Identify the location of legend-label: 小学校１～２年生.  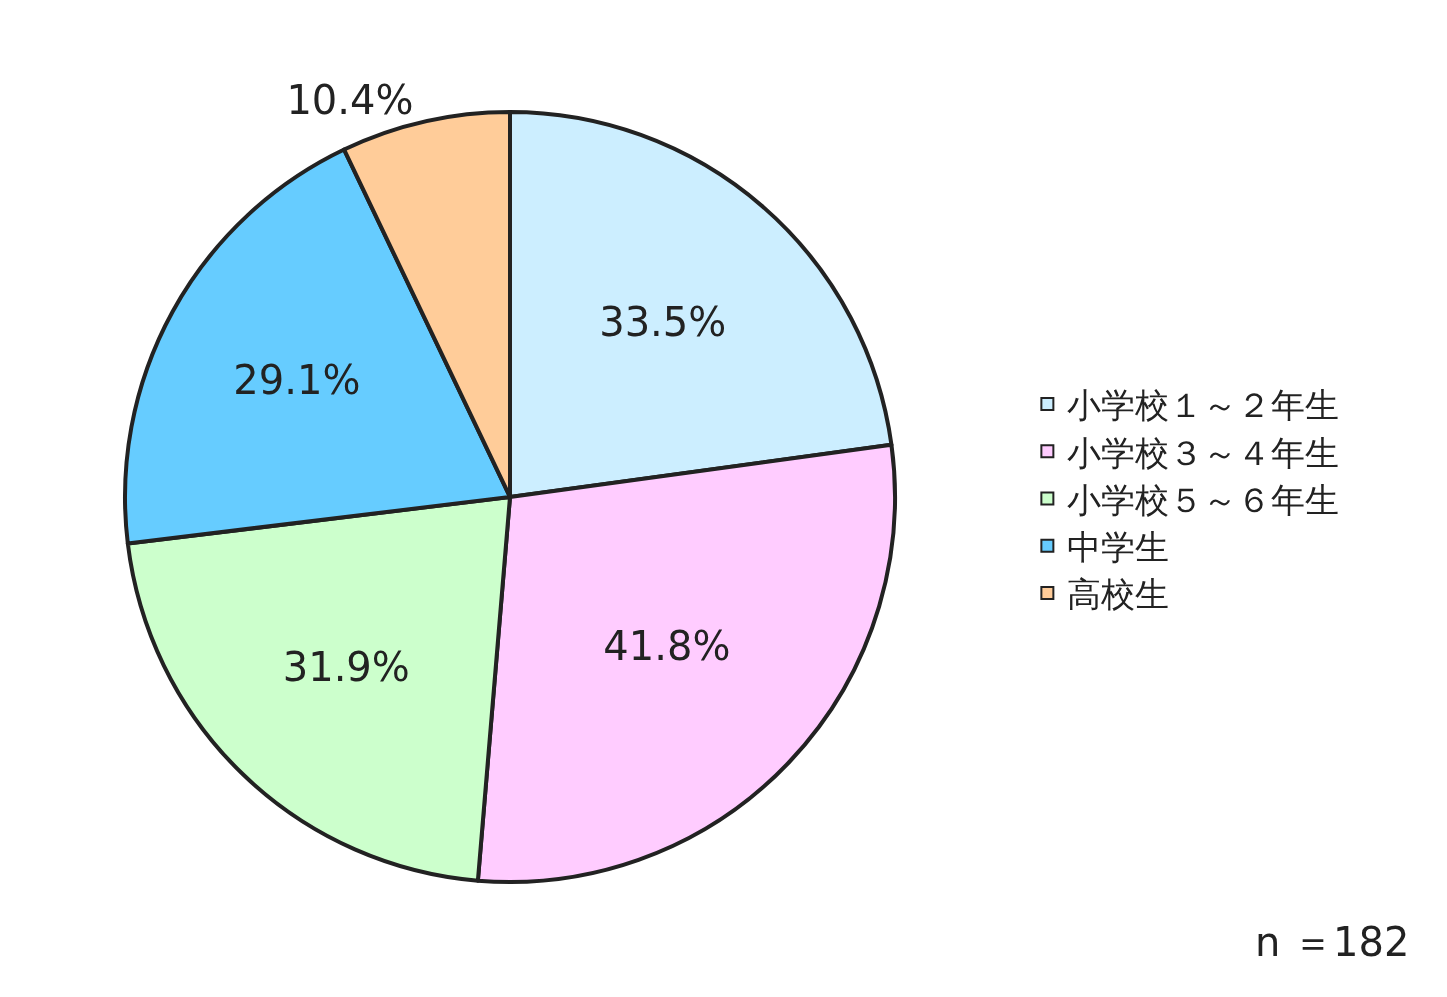
(1203, 405).